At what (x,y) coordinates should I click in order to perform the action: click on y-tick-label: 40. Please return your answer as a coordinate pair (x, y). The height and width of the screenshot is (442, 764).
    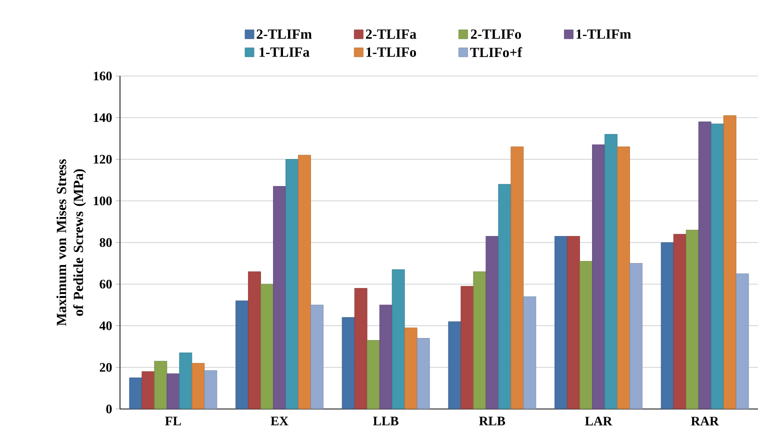
    Looking at the image, I should click on (105, 325).